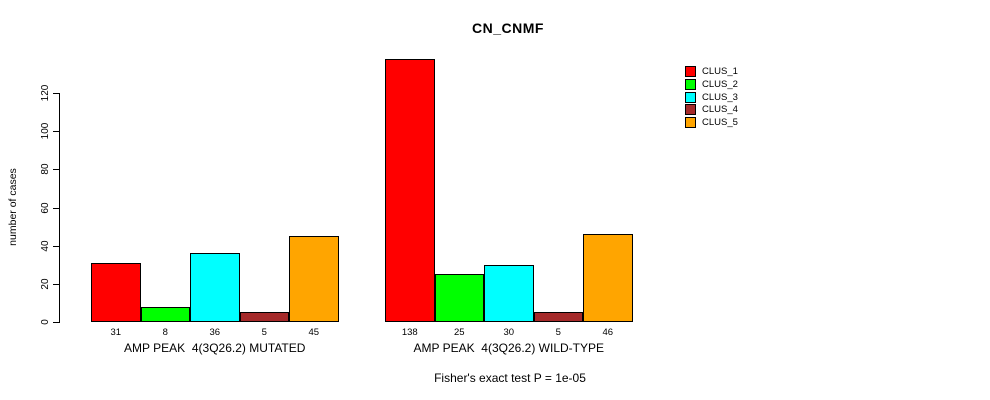 Image resolution: width=990 pixels, height=400 pixels. What do you see at coordinates (720, 84) in the screenshot?
I see `legend-label: CLUS_2` at bounding box center [720, 84].